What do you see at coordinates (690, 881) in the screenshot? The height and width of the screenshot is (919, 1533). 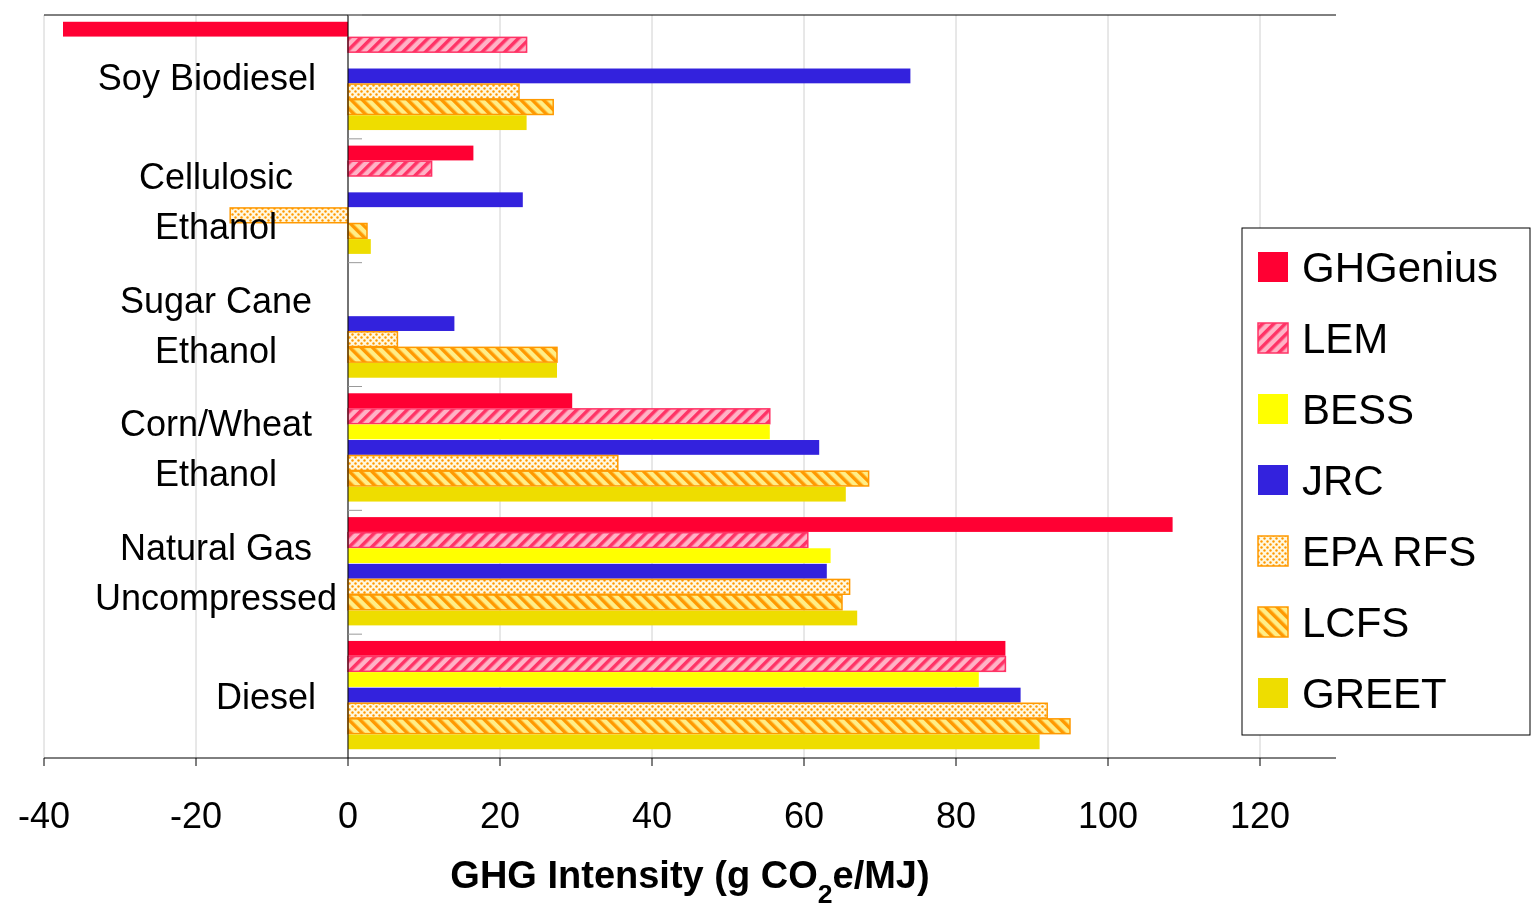 I see `x-axis-title: GHG Intensity (g CO$_{2}$e/MJ)` at bounding box center [690, 881].